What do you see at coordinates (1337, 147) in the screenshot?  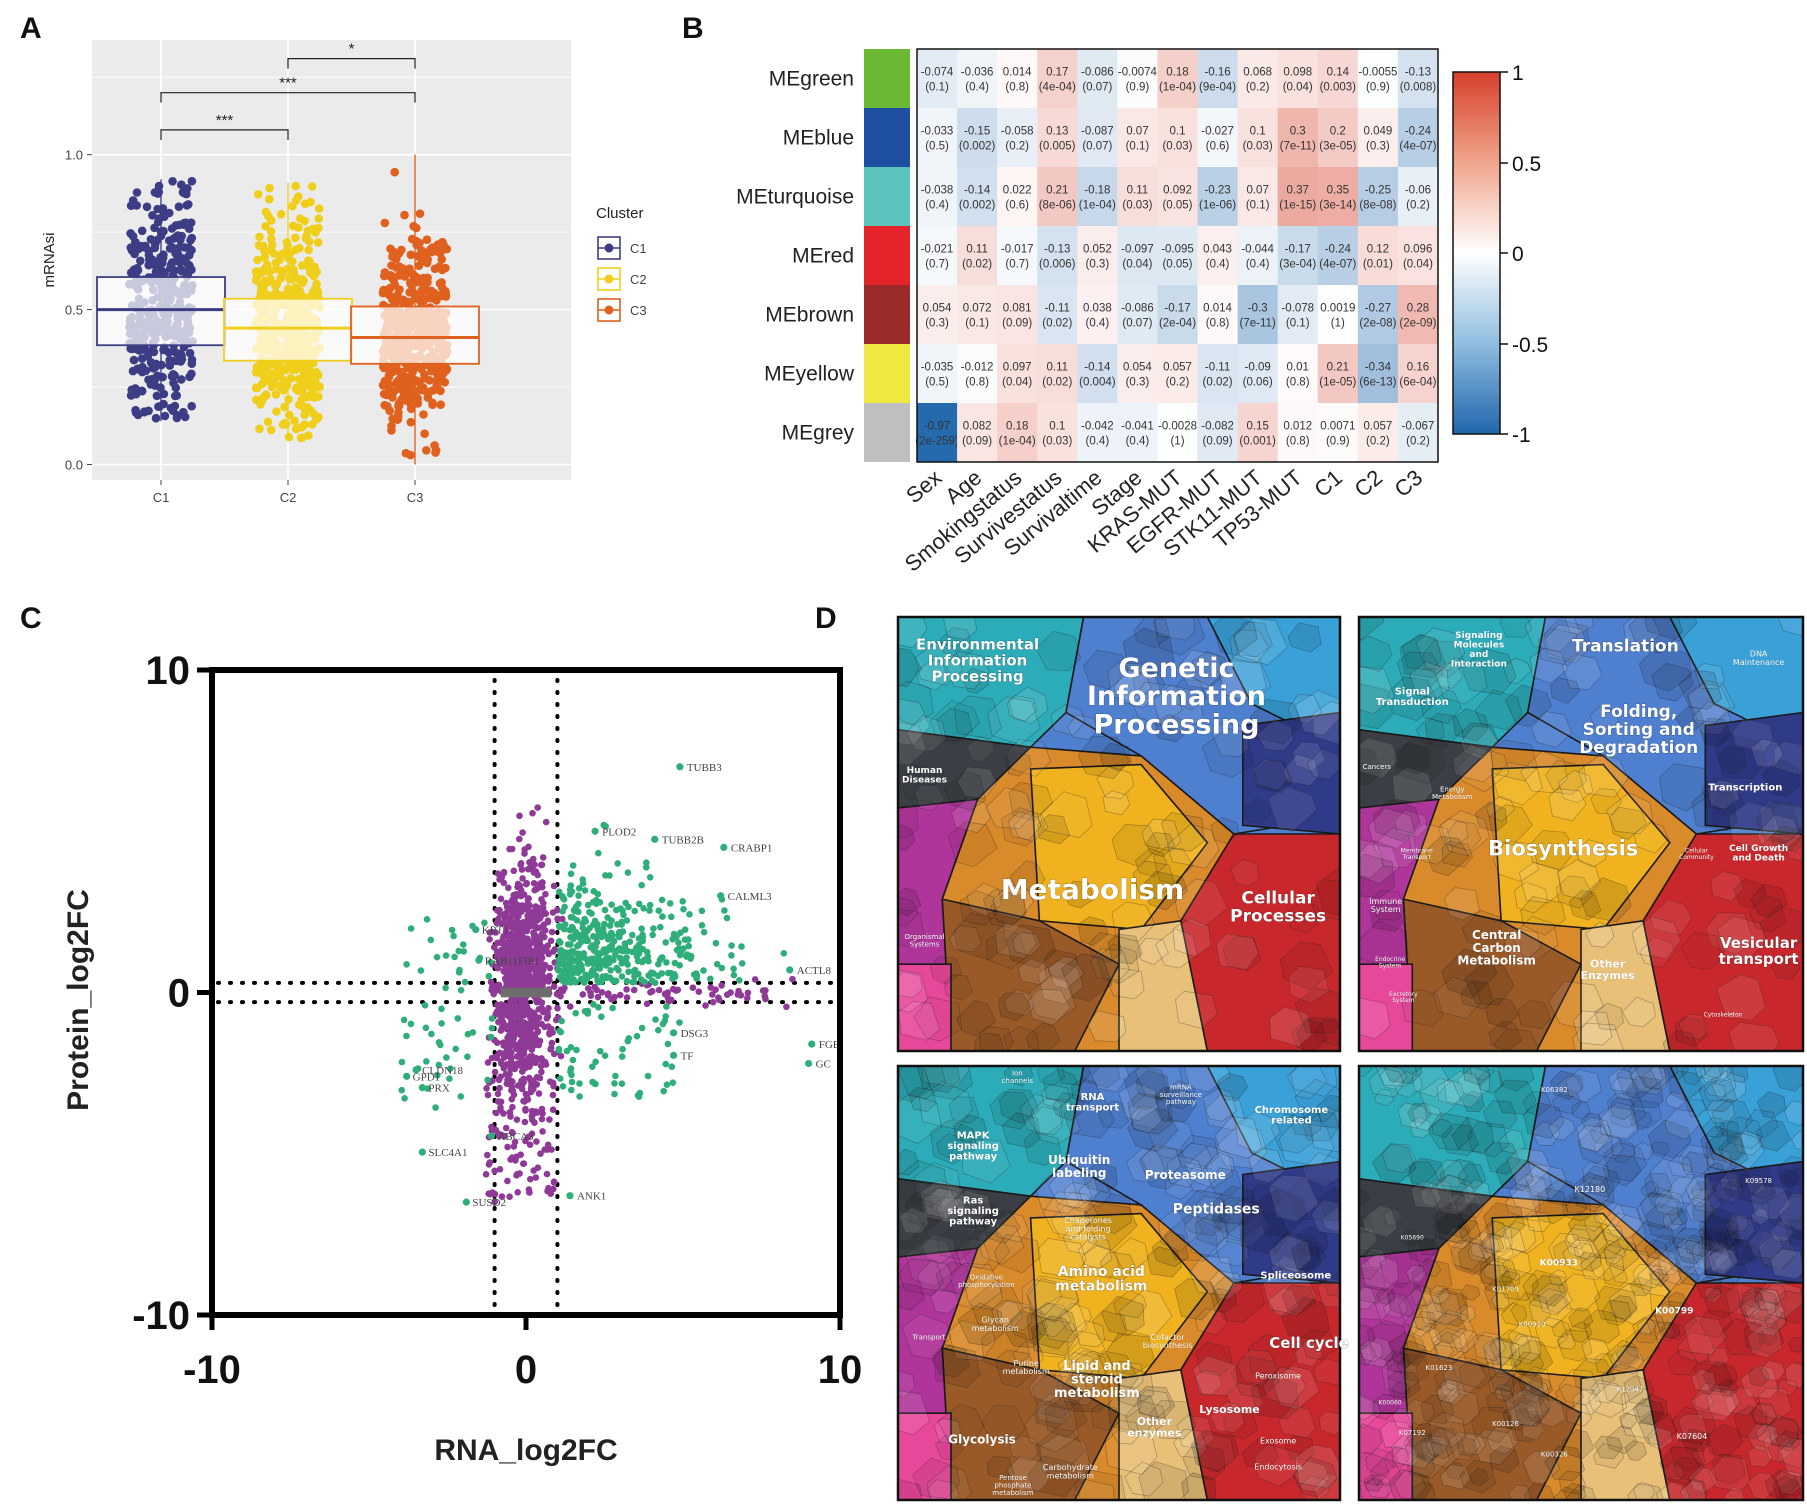 I see `cell-pvalue: (3e-05)` at bounding box center [1337, 147].